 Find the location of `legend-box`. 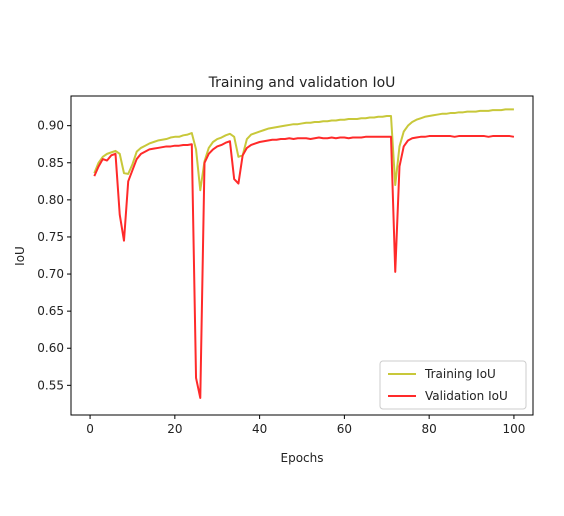

legend-box is located at coordinates (453, 385).